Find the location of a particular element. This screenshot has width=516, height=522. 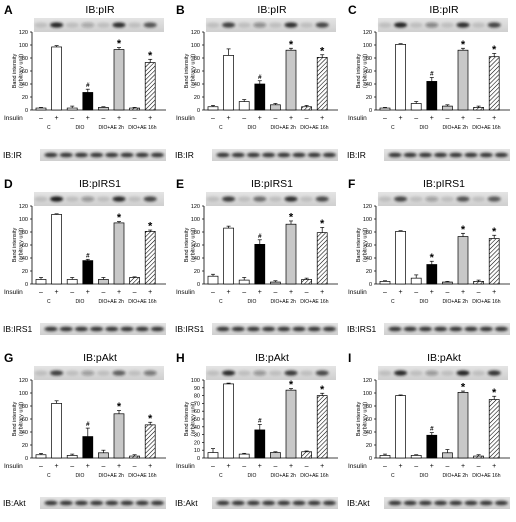

group-label: C is located at coordinates (49, 128).